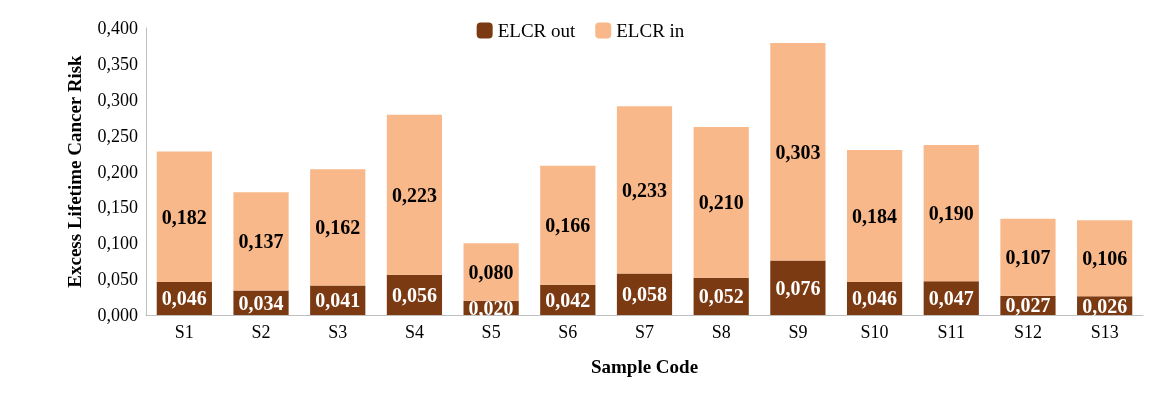 This screenshot has width=1163, height=409. I want to click on data-label: 0,041, so click(338, 300).